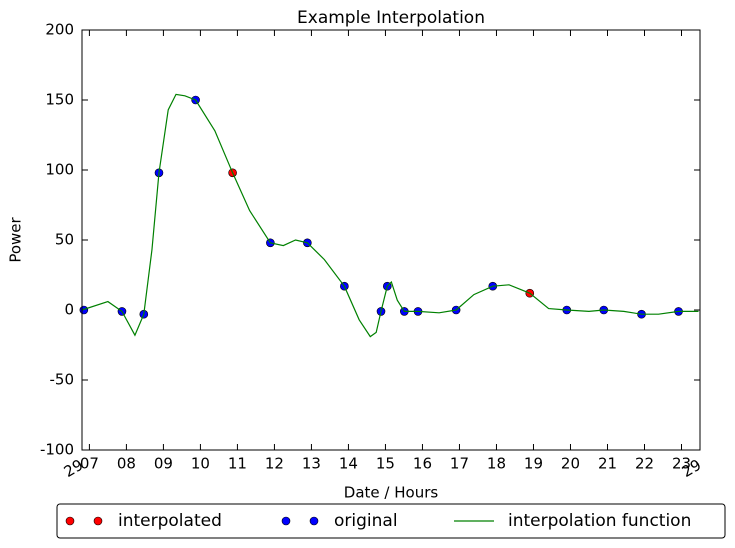 The width and height of the screenshot is (735, 548). I want to click on x-tick-label: 22, so click(644, 464).